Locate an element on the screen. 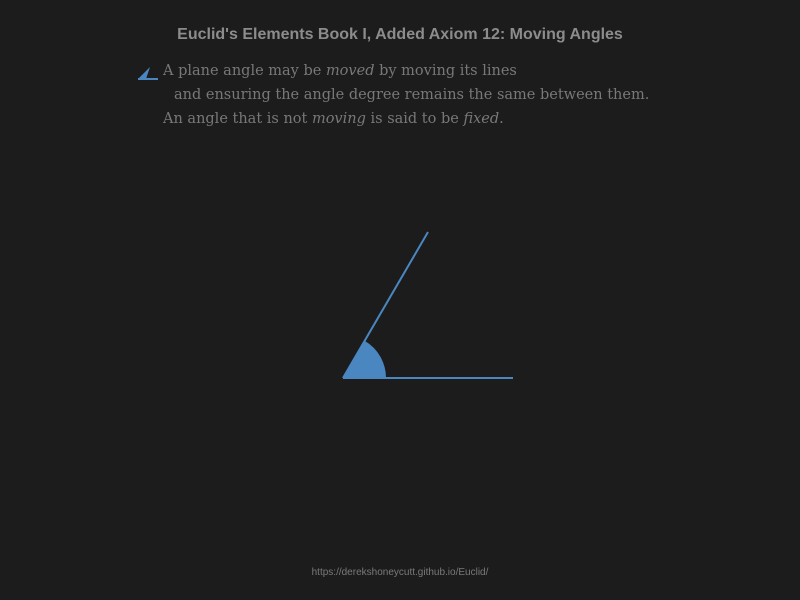  angle-ray-upper is located at coordinates (385, 305).